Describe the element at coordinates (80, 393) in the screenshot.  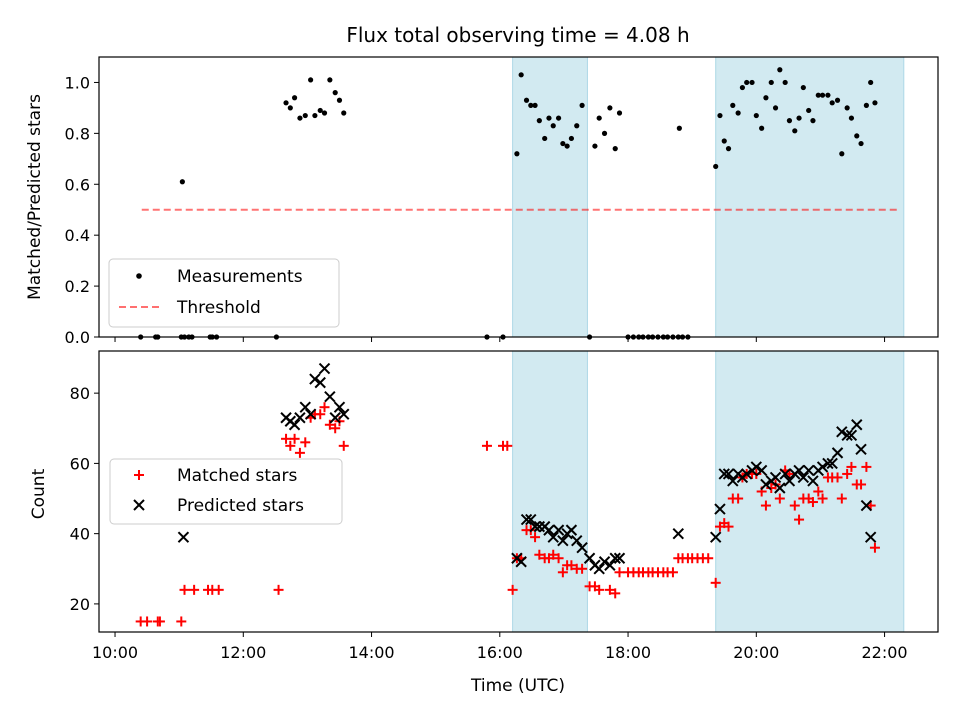
I see `y-tick-label: 80` at that location.